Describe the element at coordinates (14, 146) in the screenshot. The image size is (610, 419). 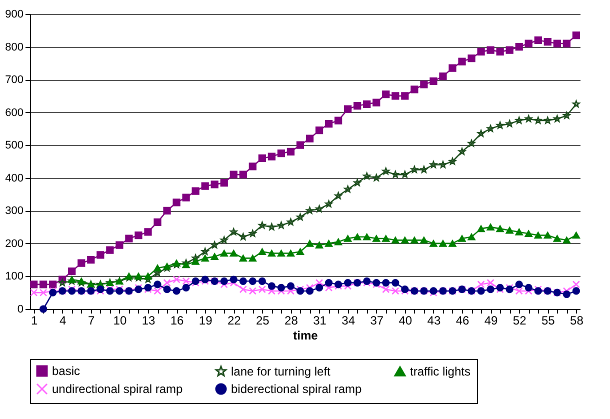
I see `y-tick-label: 500` at that location.